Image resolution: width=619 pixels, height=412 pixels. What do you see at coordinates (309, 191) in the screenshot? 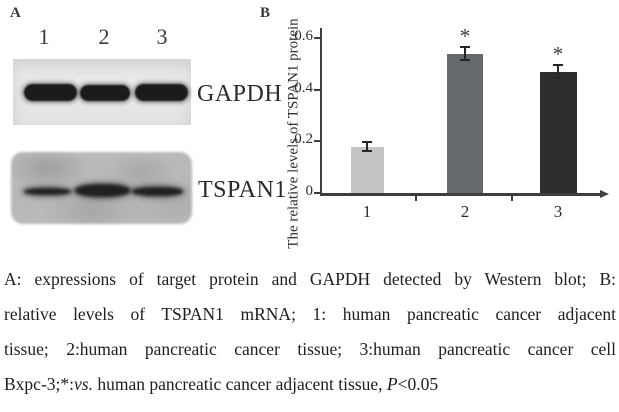
I see `y-tick-label-0: 0` at bounding box center [309, 191].